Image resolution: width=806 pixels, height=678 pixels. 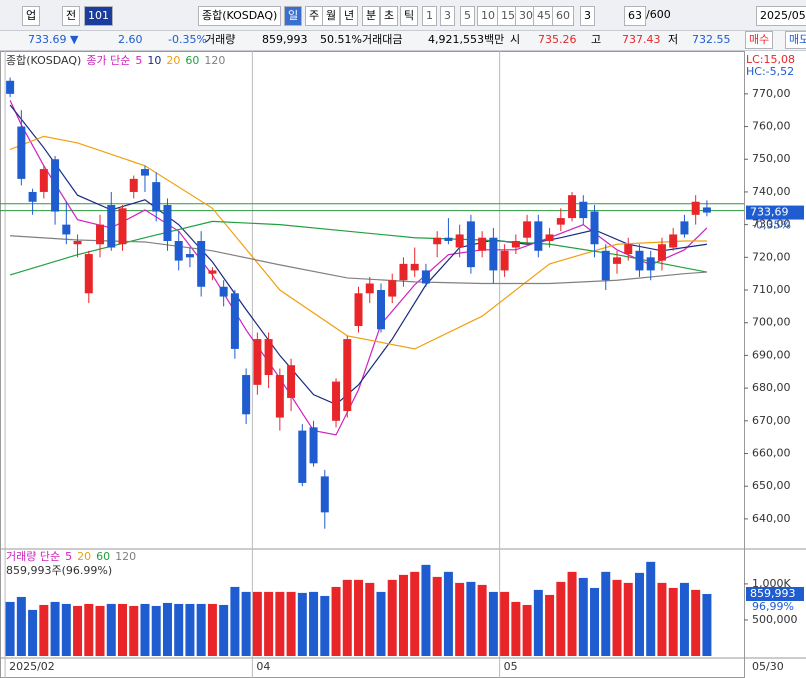 What do you see at coordinates (214, 60) in the screenshot?
I see `legend-item: 120` at bounding box center [214, 60].